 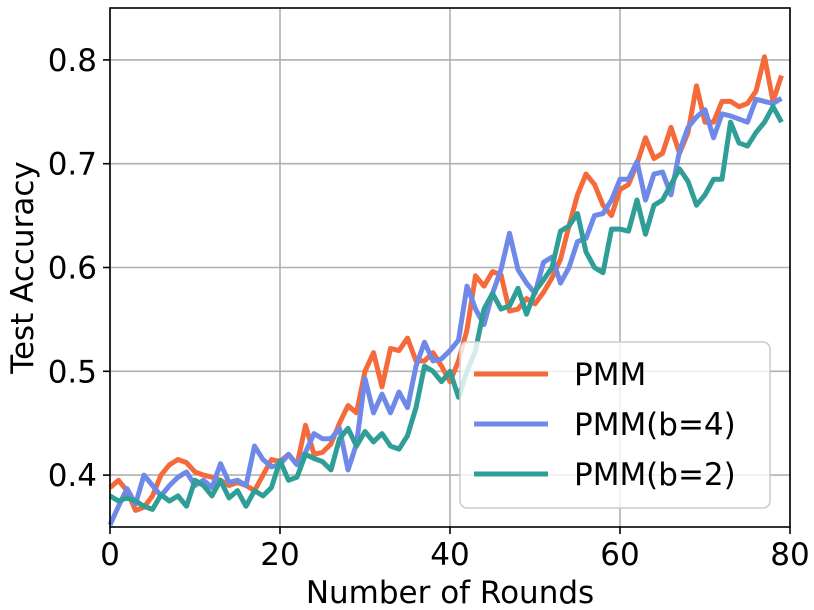 I want to click on x-tick-label: 20, so click(x=279, y=555).